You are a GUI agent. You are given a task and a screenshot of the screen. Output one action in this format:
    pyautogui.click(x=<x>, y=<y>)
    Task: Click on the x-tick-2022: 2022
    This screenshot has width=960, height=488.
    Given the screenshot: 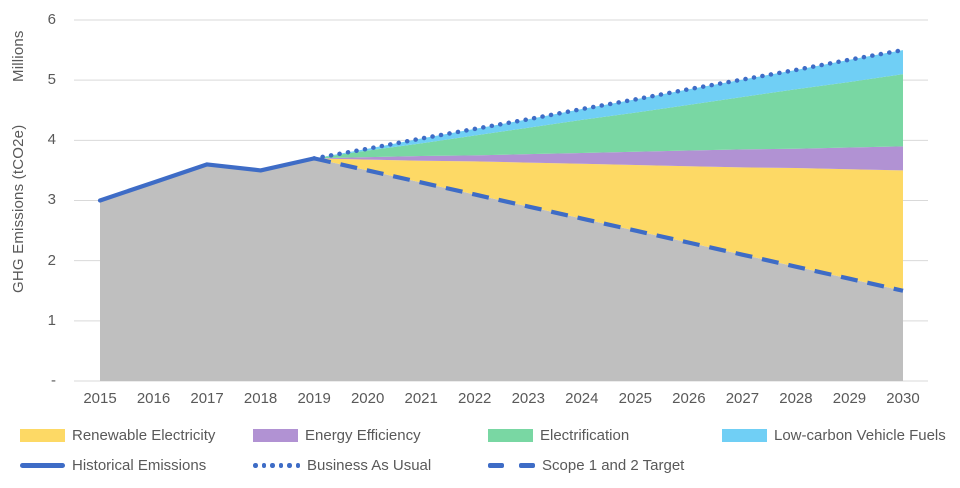 What is the action you would take?
    pyautogui.click(x=475, y=398)
    